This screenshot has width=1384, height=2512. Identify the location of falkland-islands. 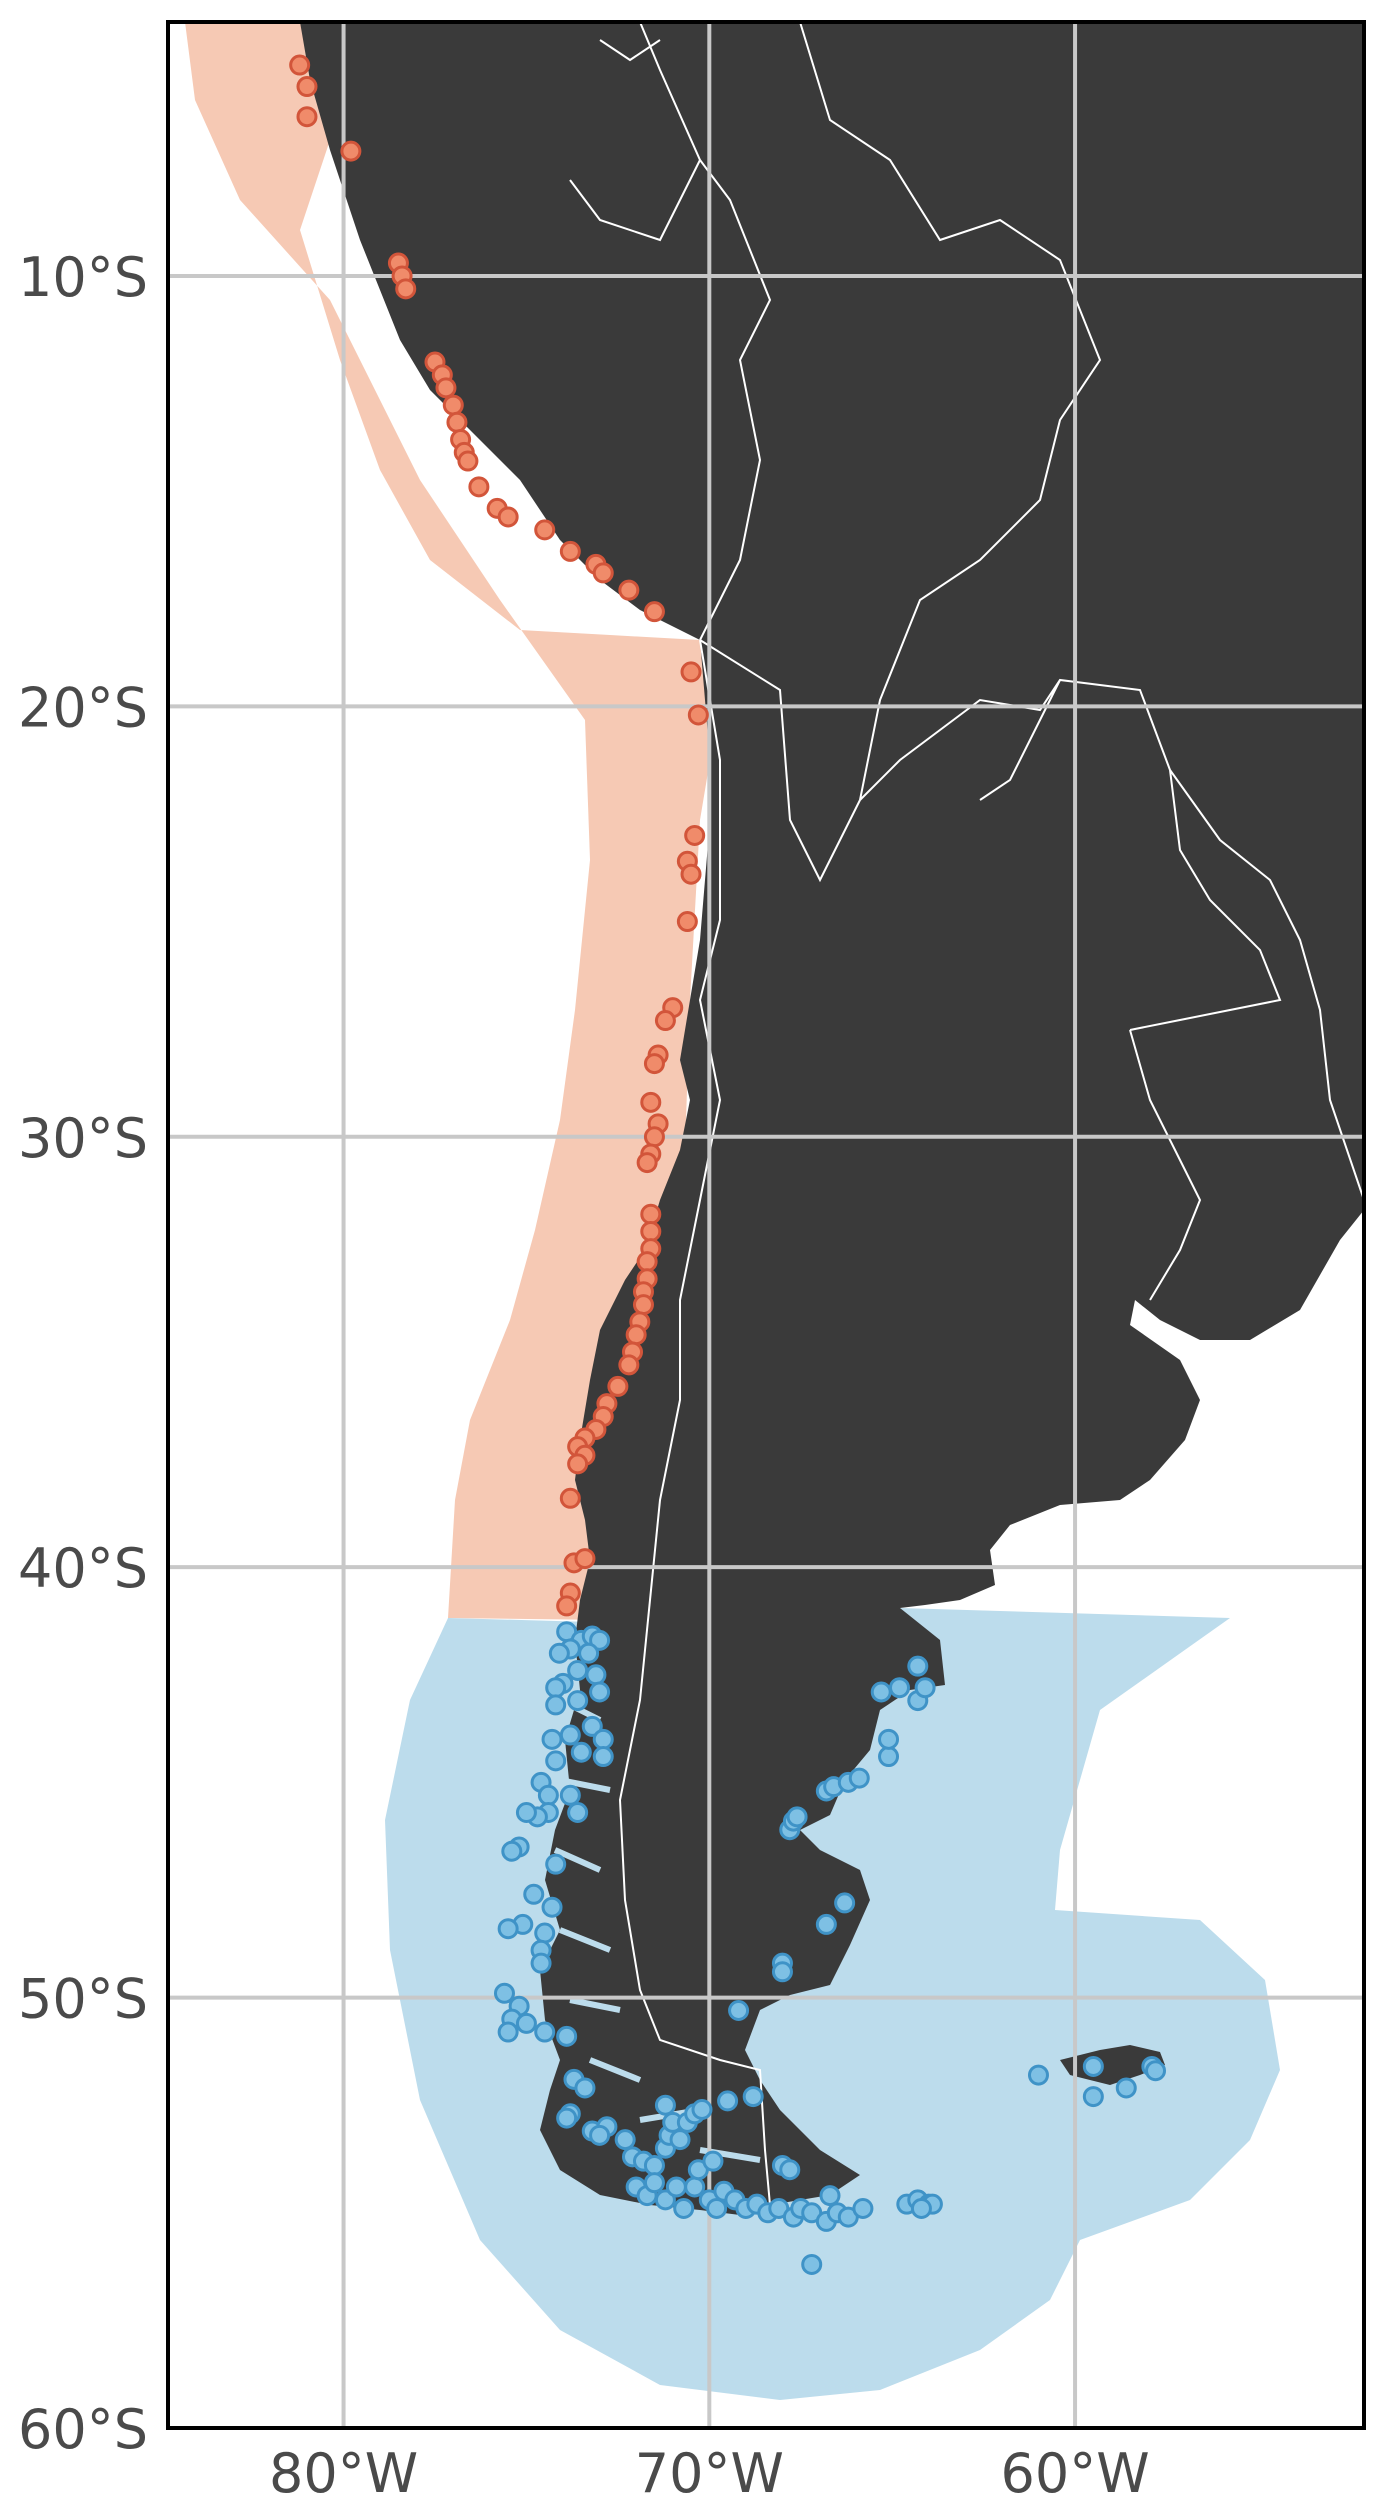
(1112, 2065).